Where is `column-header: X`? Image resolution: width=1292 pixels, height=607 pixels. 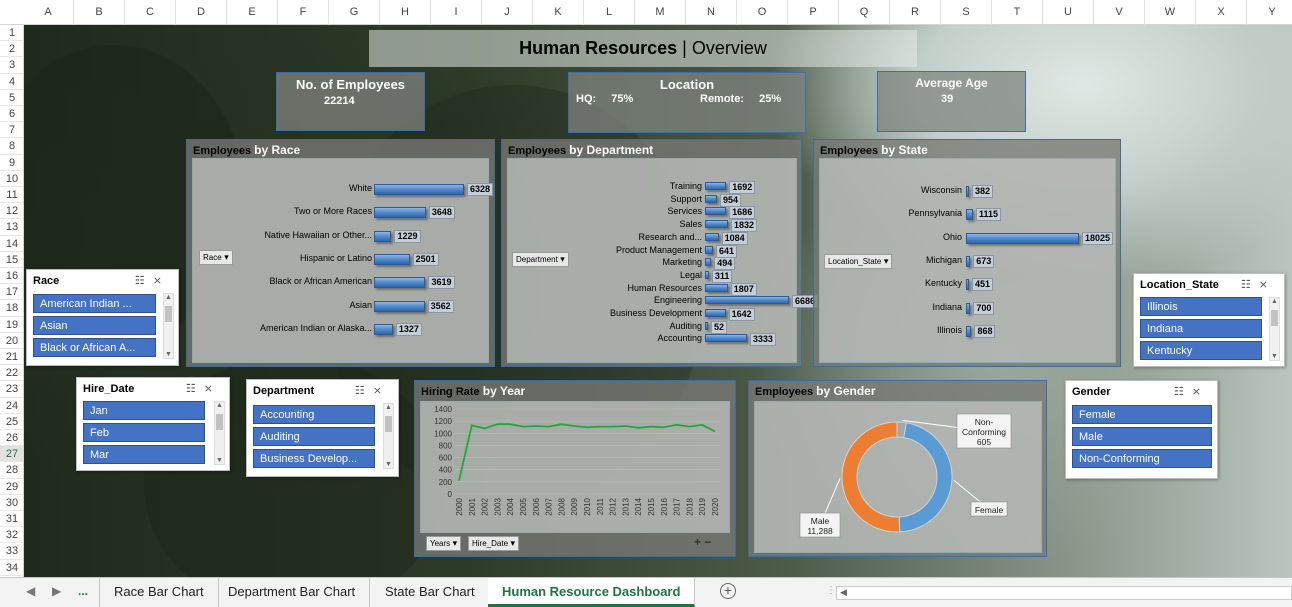
column-header: X is located at coordinates (1221, 12).